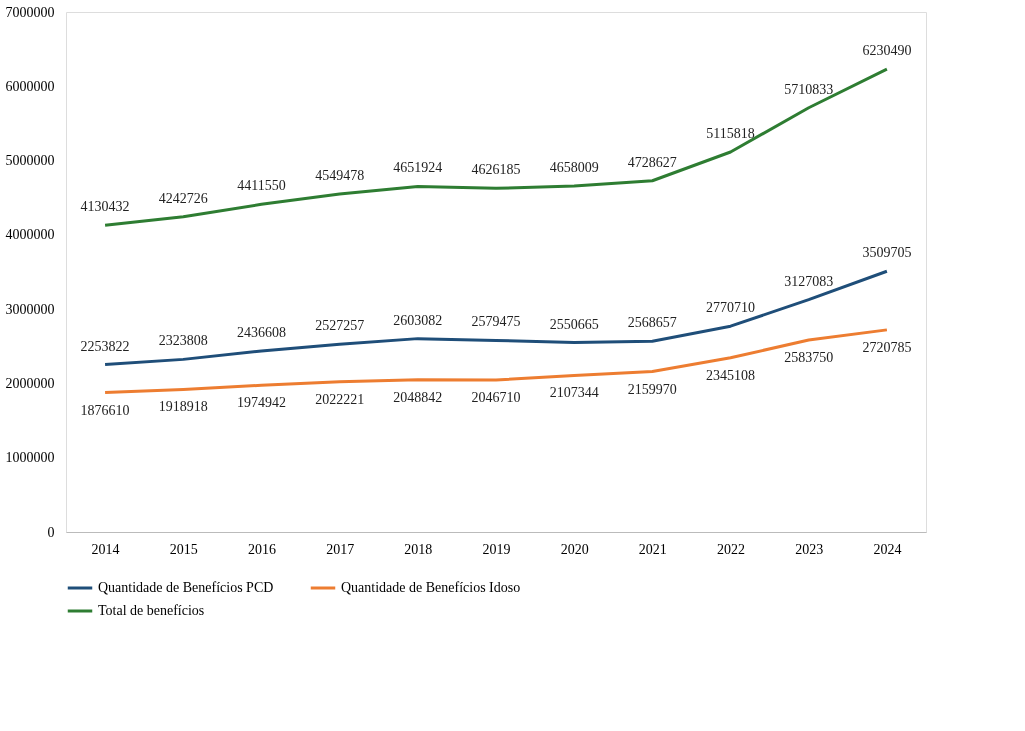  Describe the element at coordinates (496, 170) in the screenshot. I see `data-label: 4626185` at that location.